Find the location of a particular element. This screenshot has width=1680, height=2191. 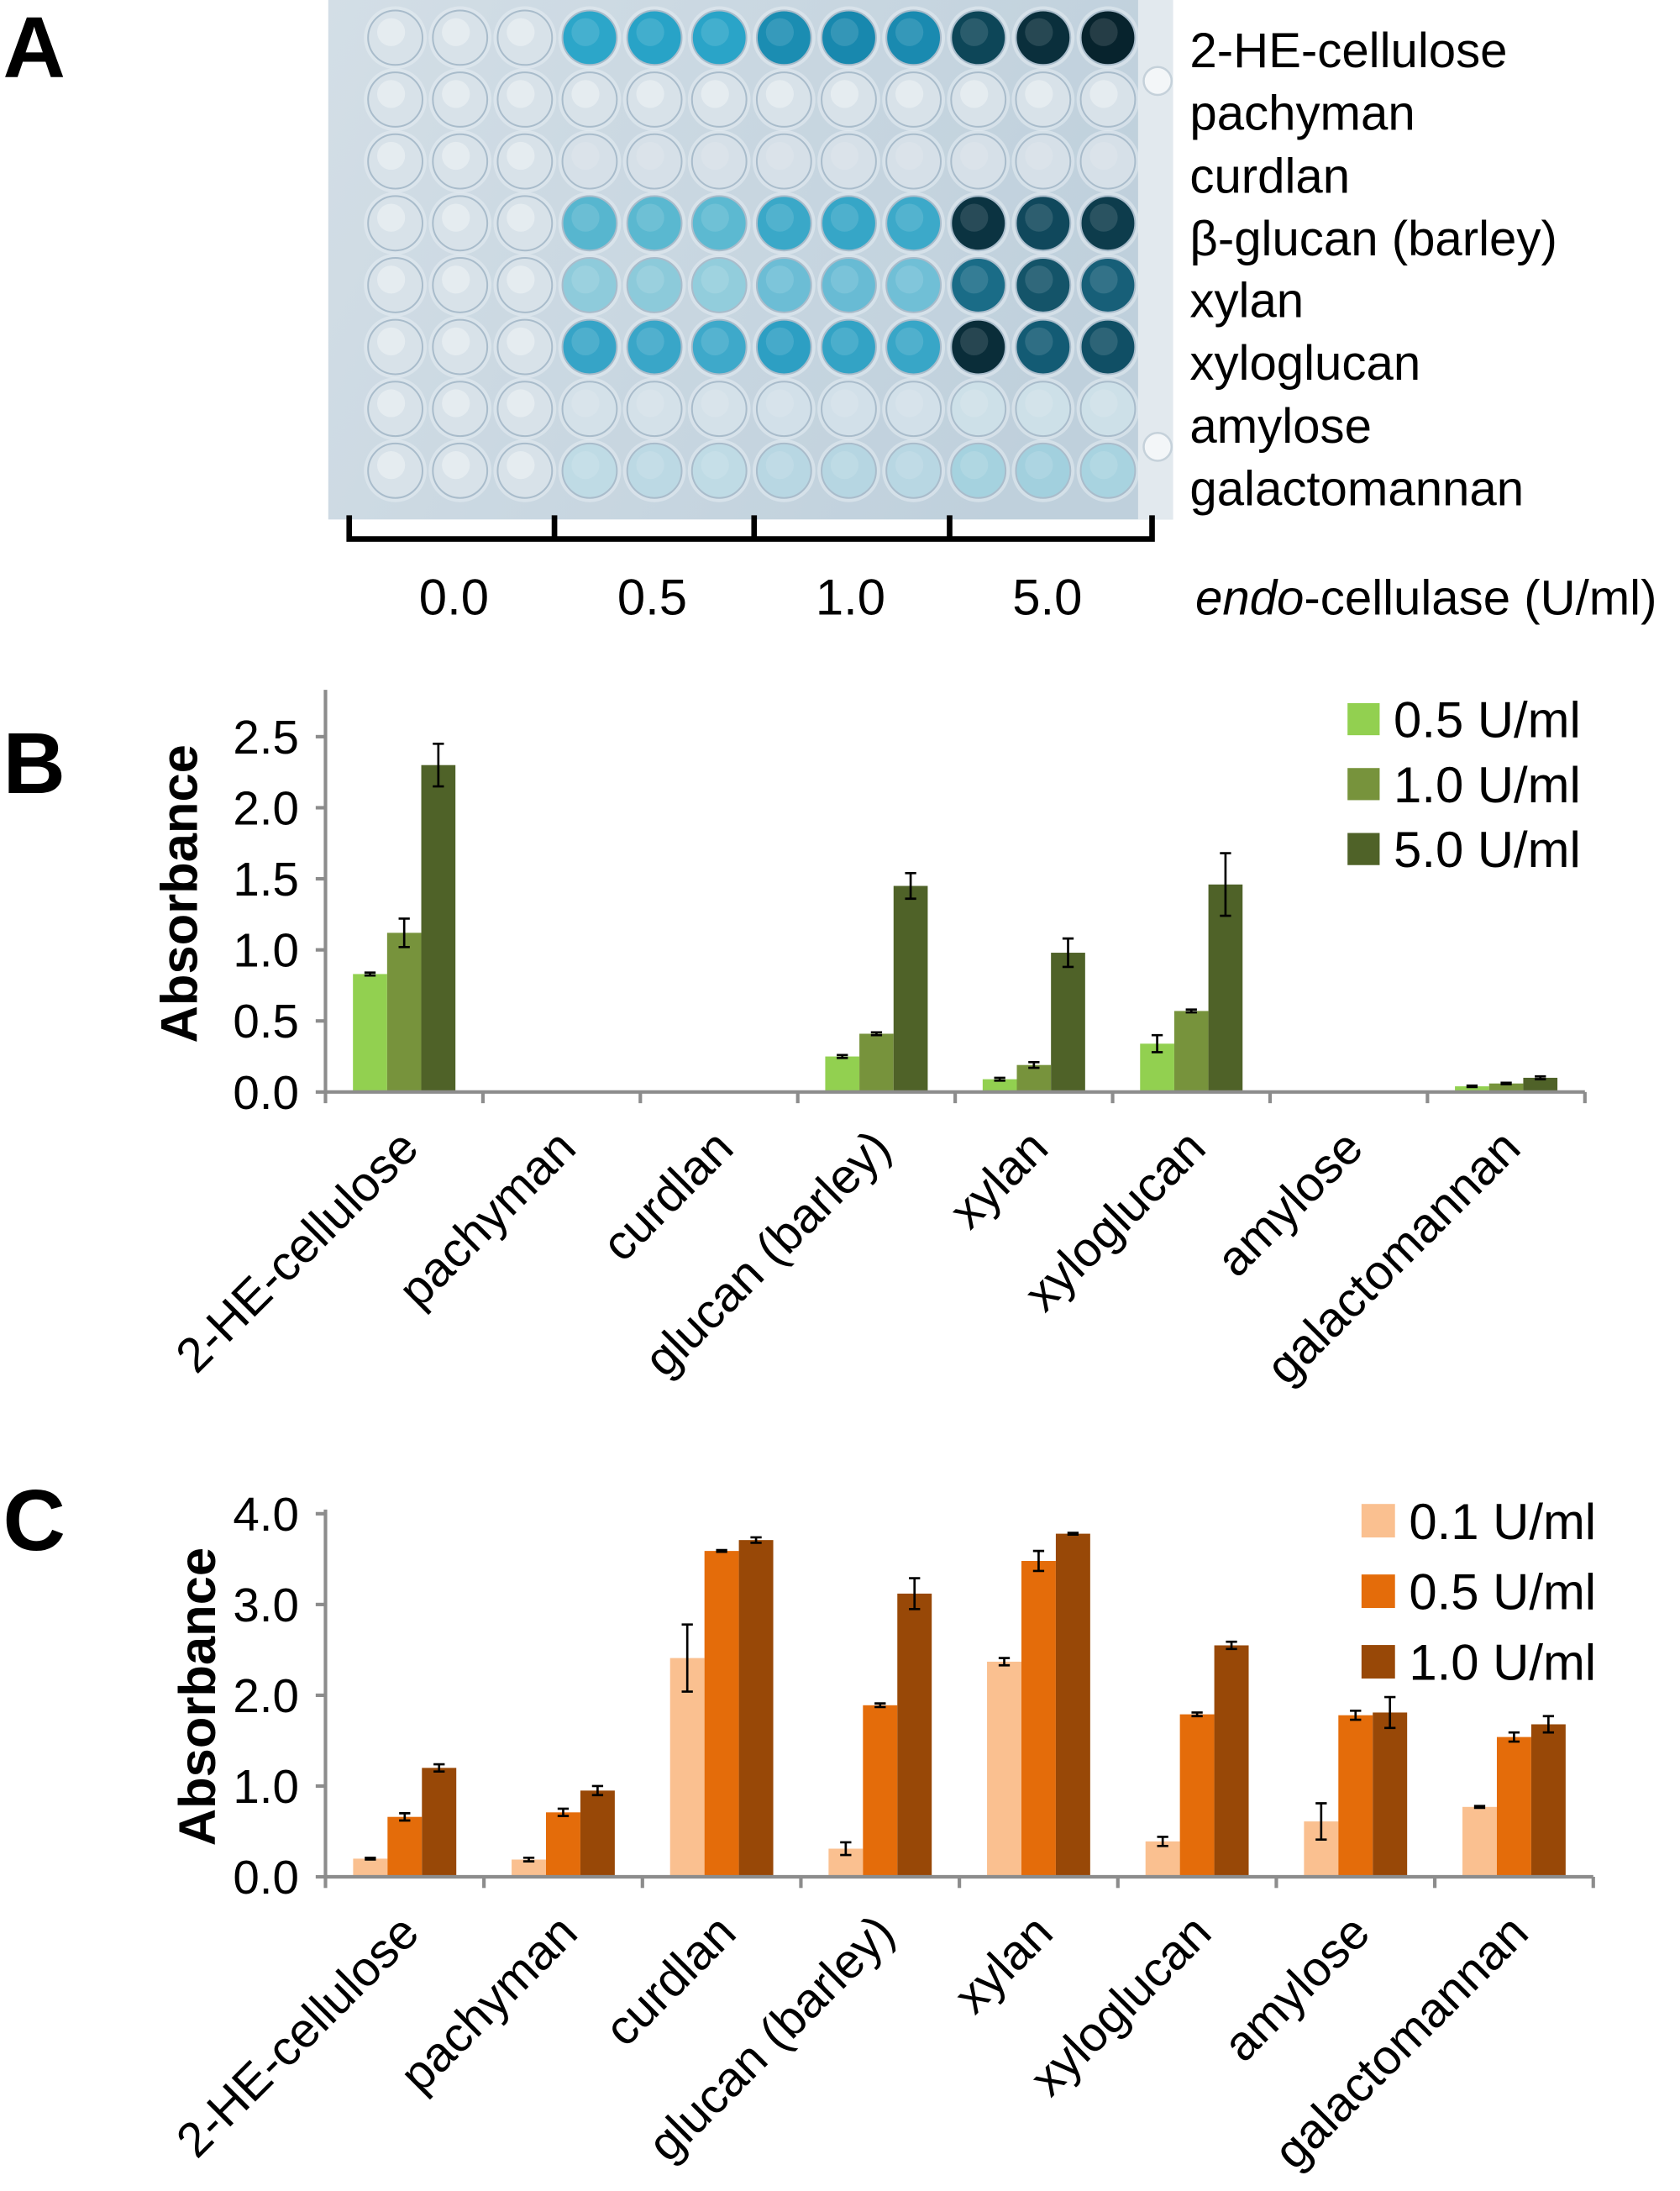

legend-swatch-1-0-u-ml is located at coordinates (1378, 1662).